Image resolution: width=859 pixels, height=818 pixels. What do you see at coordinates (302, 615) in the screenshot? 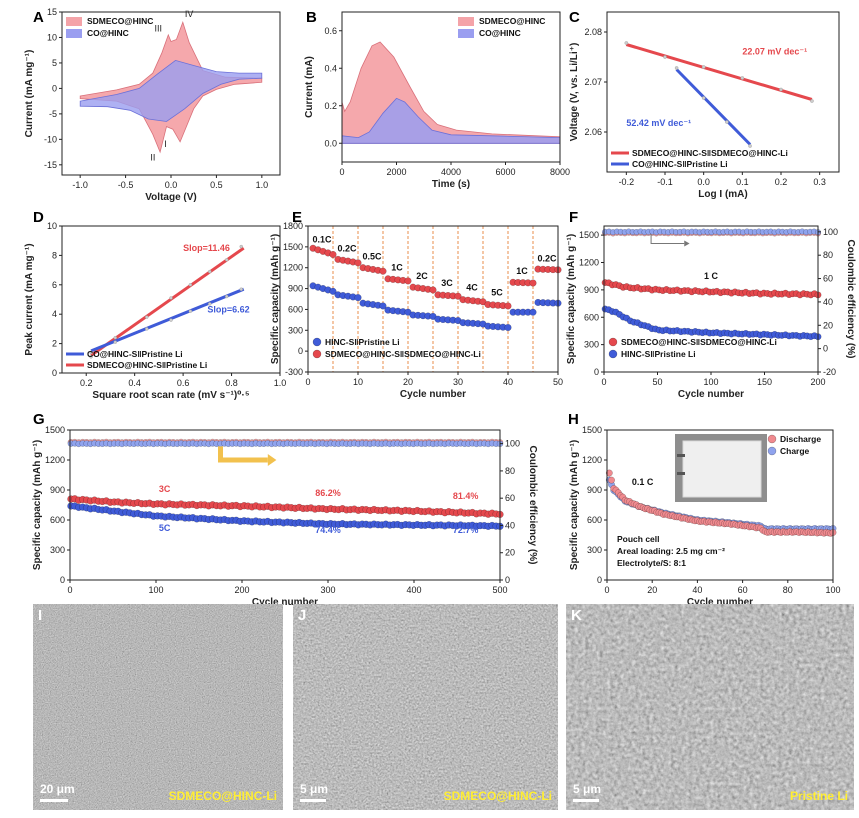
I see `panel-label-J: J` at bounding box center [302, 615].